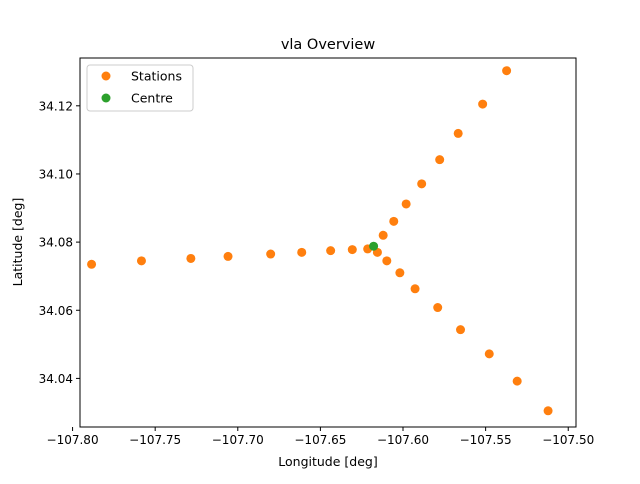  I want to click on legend-marker-stations, so click(106, 76).